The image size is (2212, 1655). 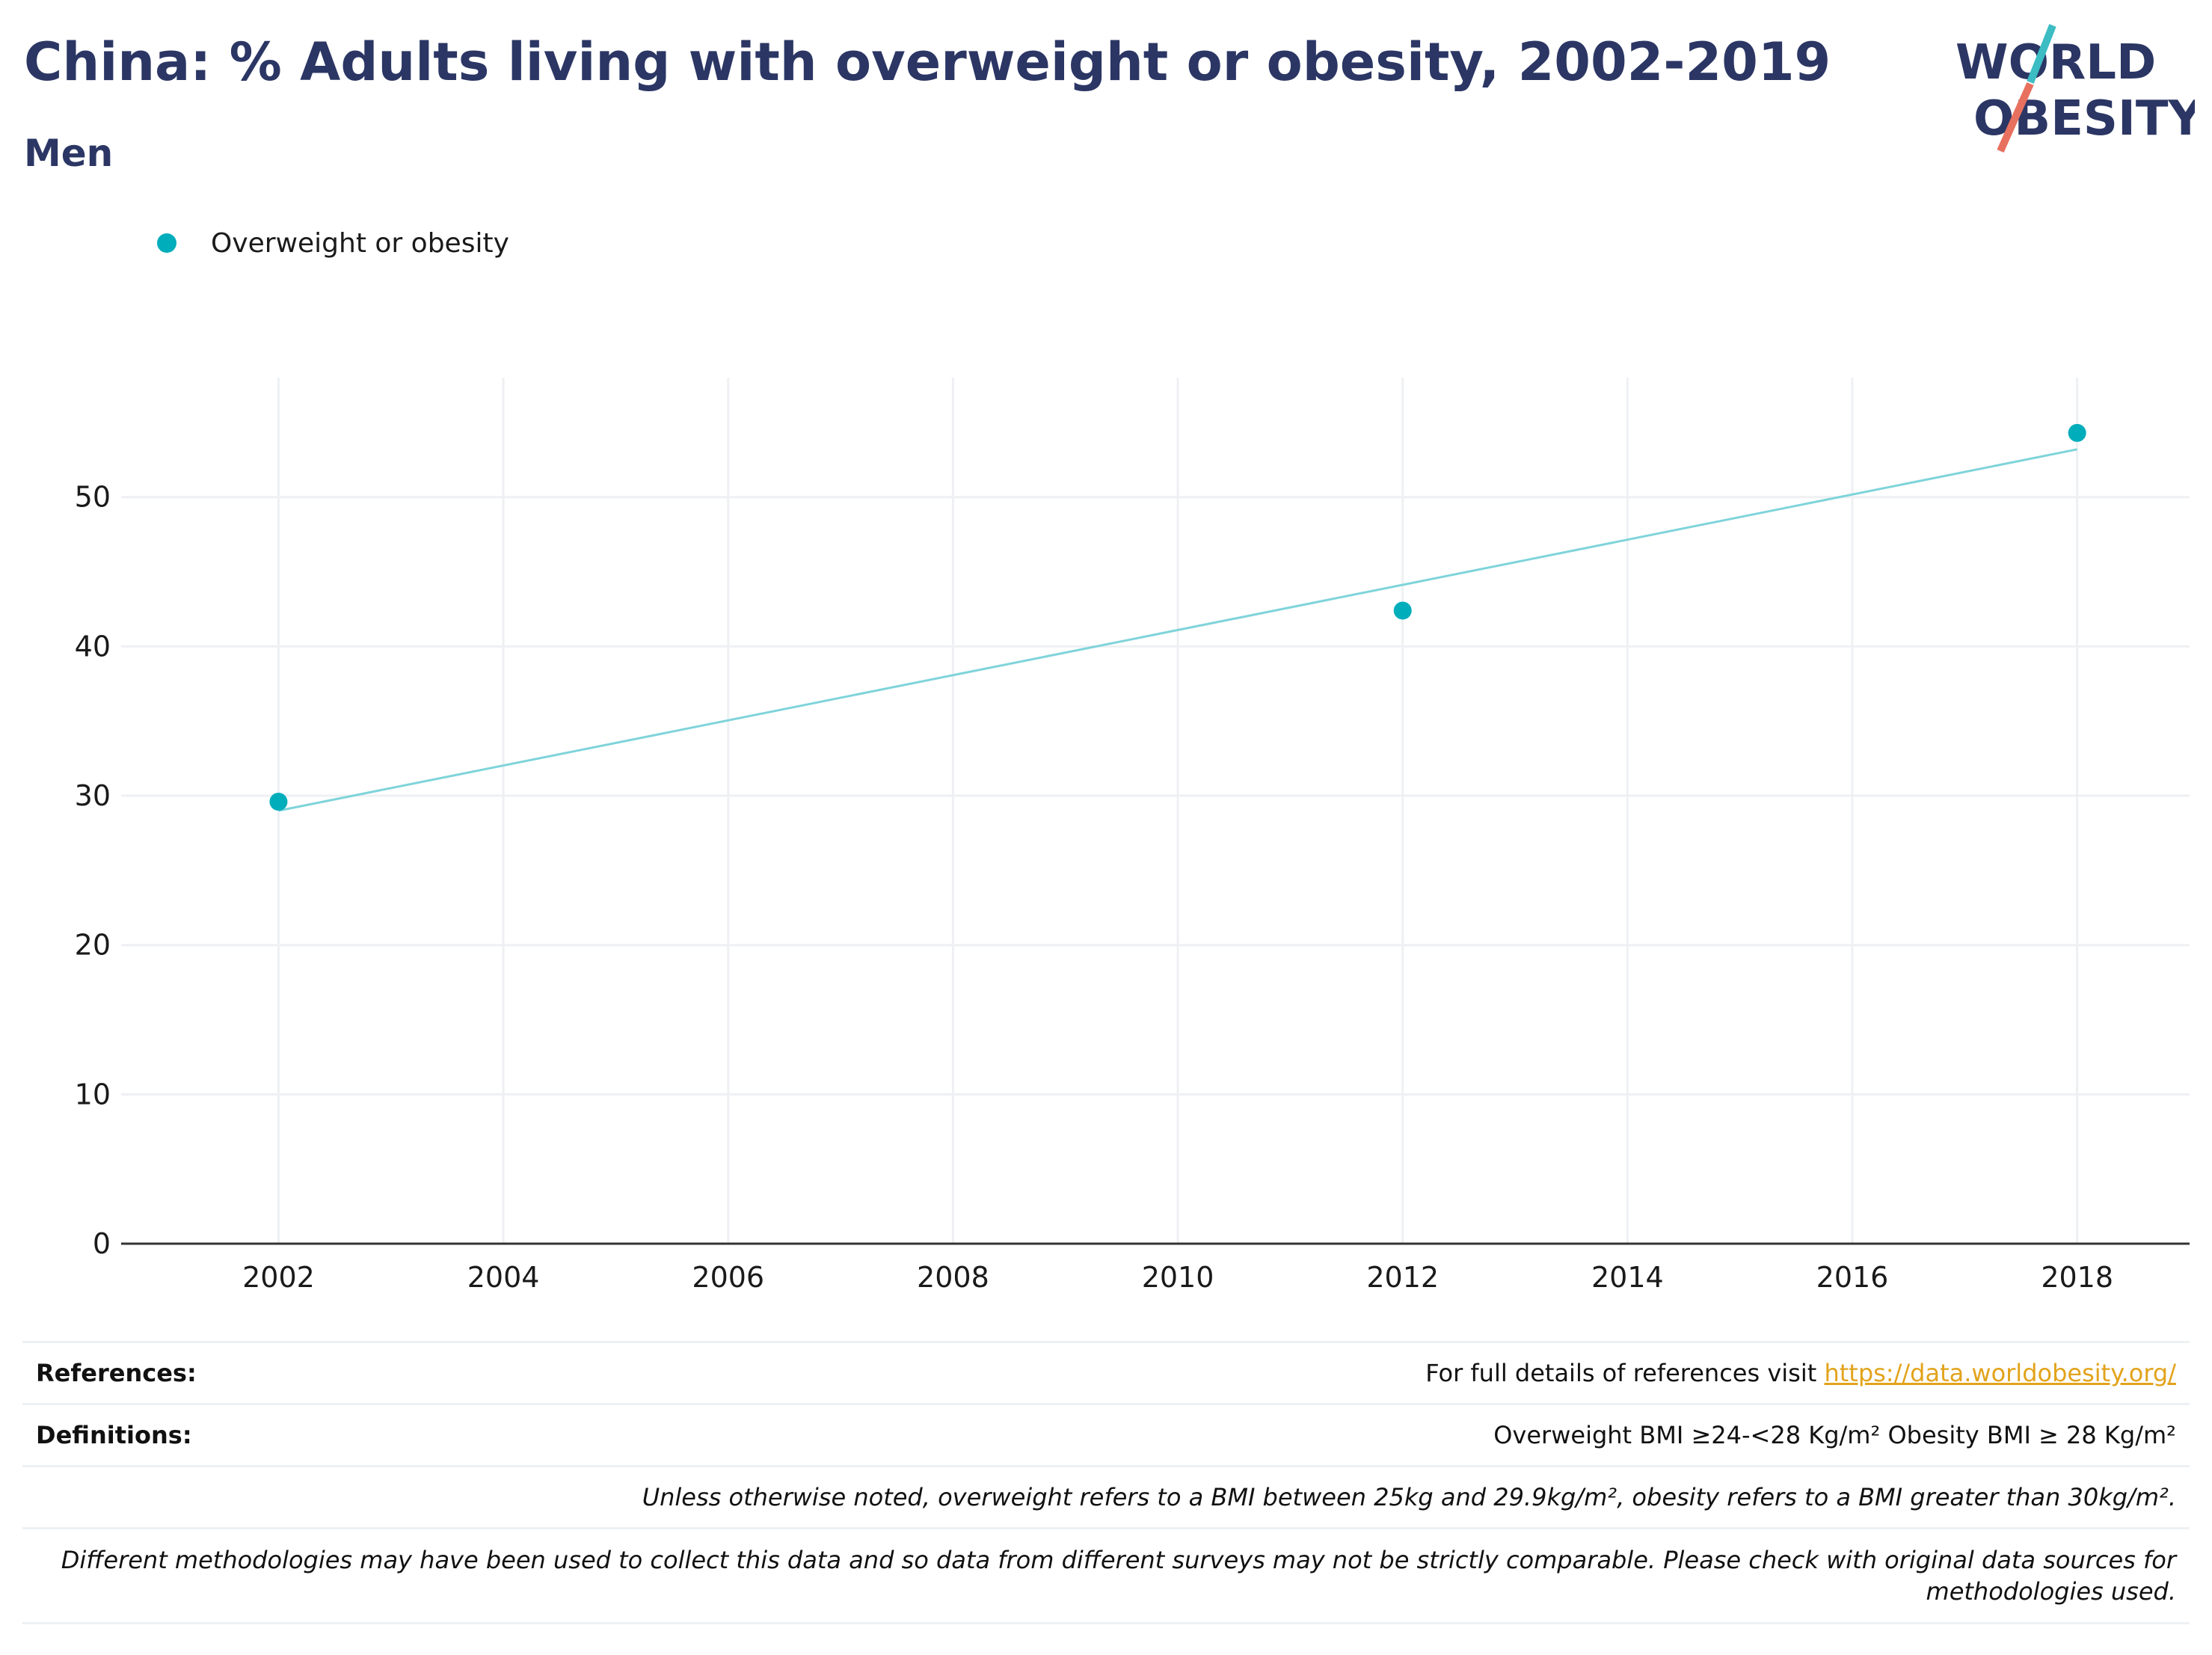 I want to click on legend: Overweight or obesity, so click(x=333, y=243).